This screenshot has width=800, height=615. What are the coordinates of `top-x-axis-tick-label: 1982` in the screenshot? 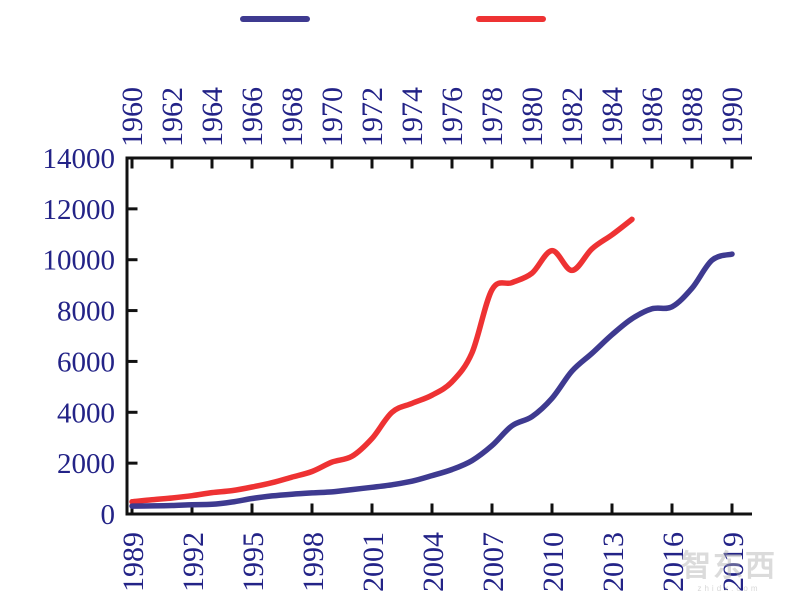 It's located at (572, 117).